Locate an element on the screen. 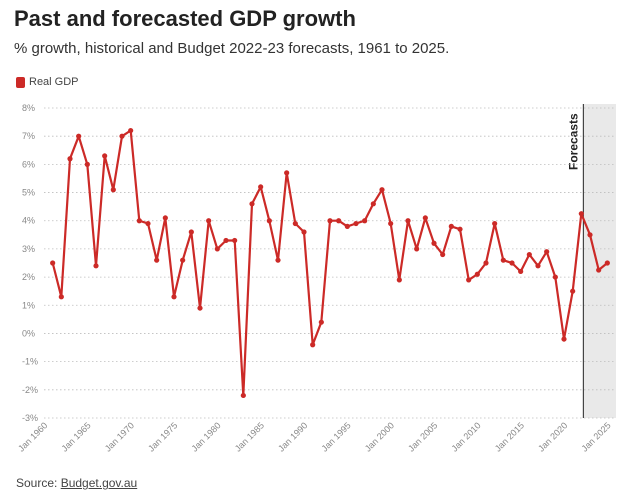  y-tick-label: 6% is located at coordinates (28, 164).